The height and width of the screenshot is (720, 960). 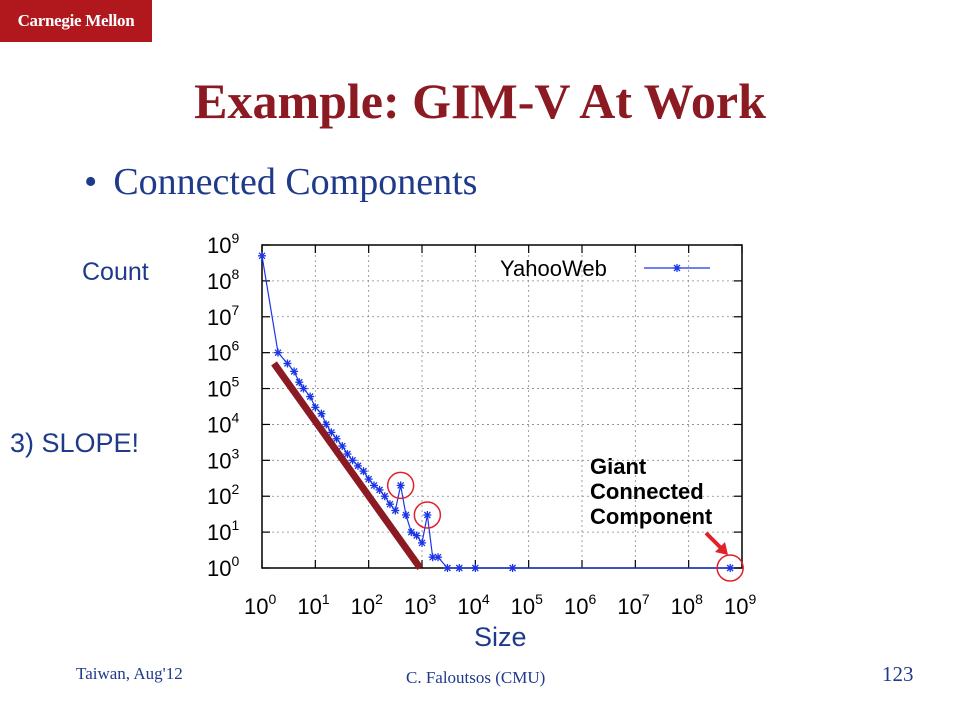 I want to click on y-tick-label: 10⁹, so click(x=223, y=244).